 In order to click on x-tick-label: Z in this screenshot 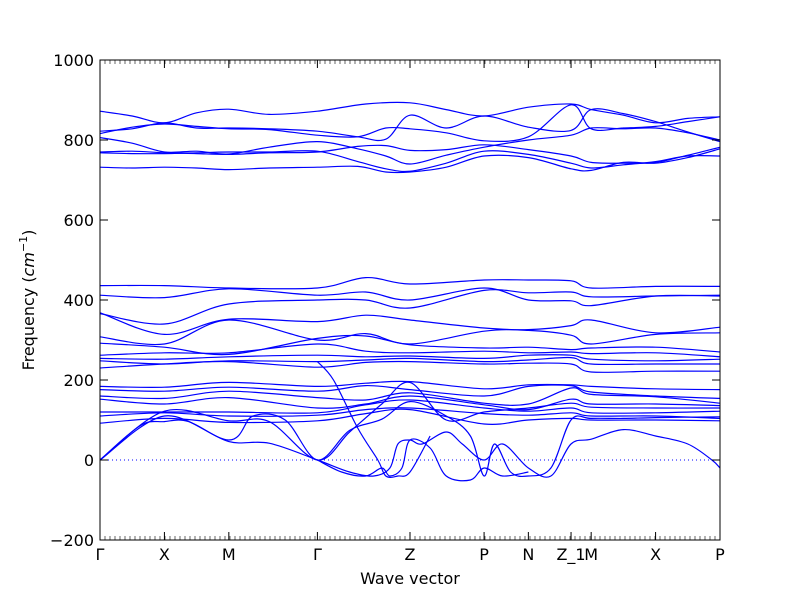, I will do `click(410, 554)`.